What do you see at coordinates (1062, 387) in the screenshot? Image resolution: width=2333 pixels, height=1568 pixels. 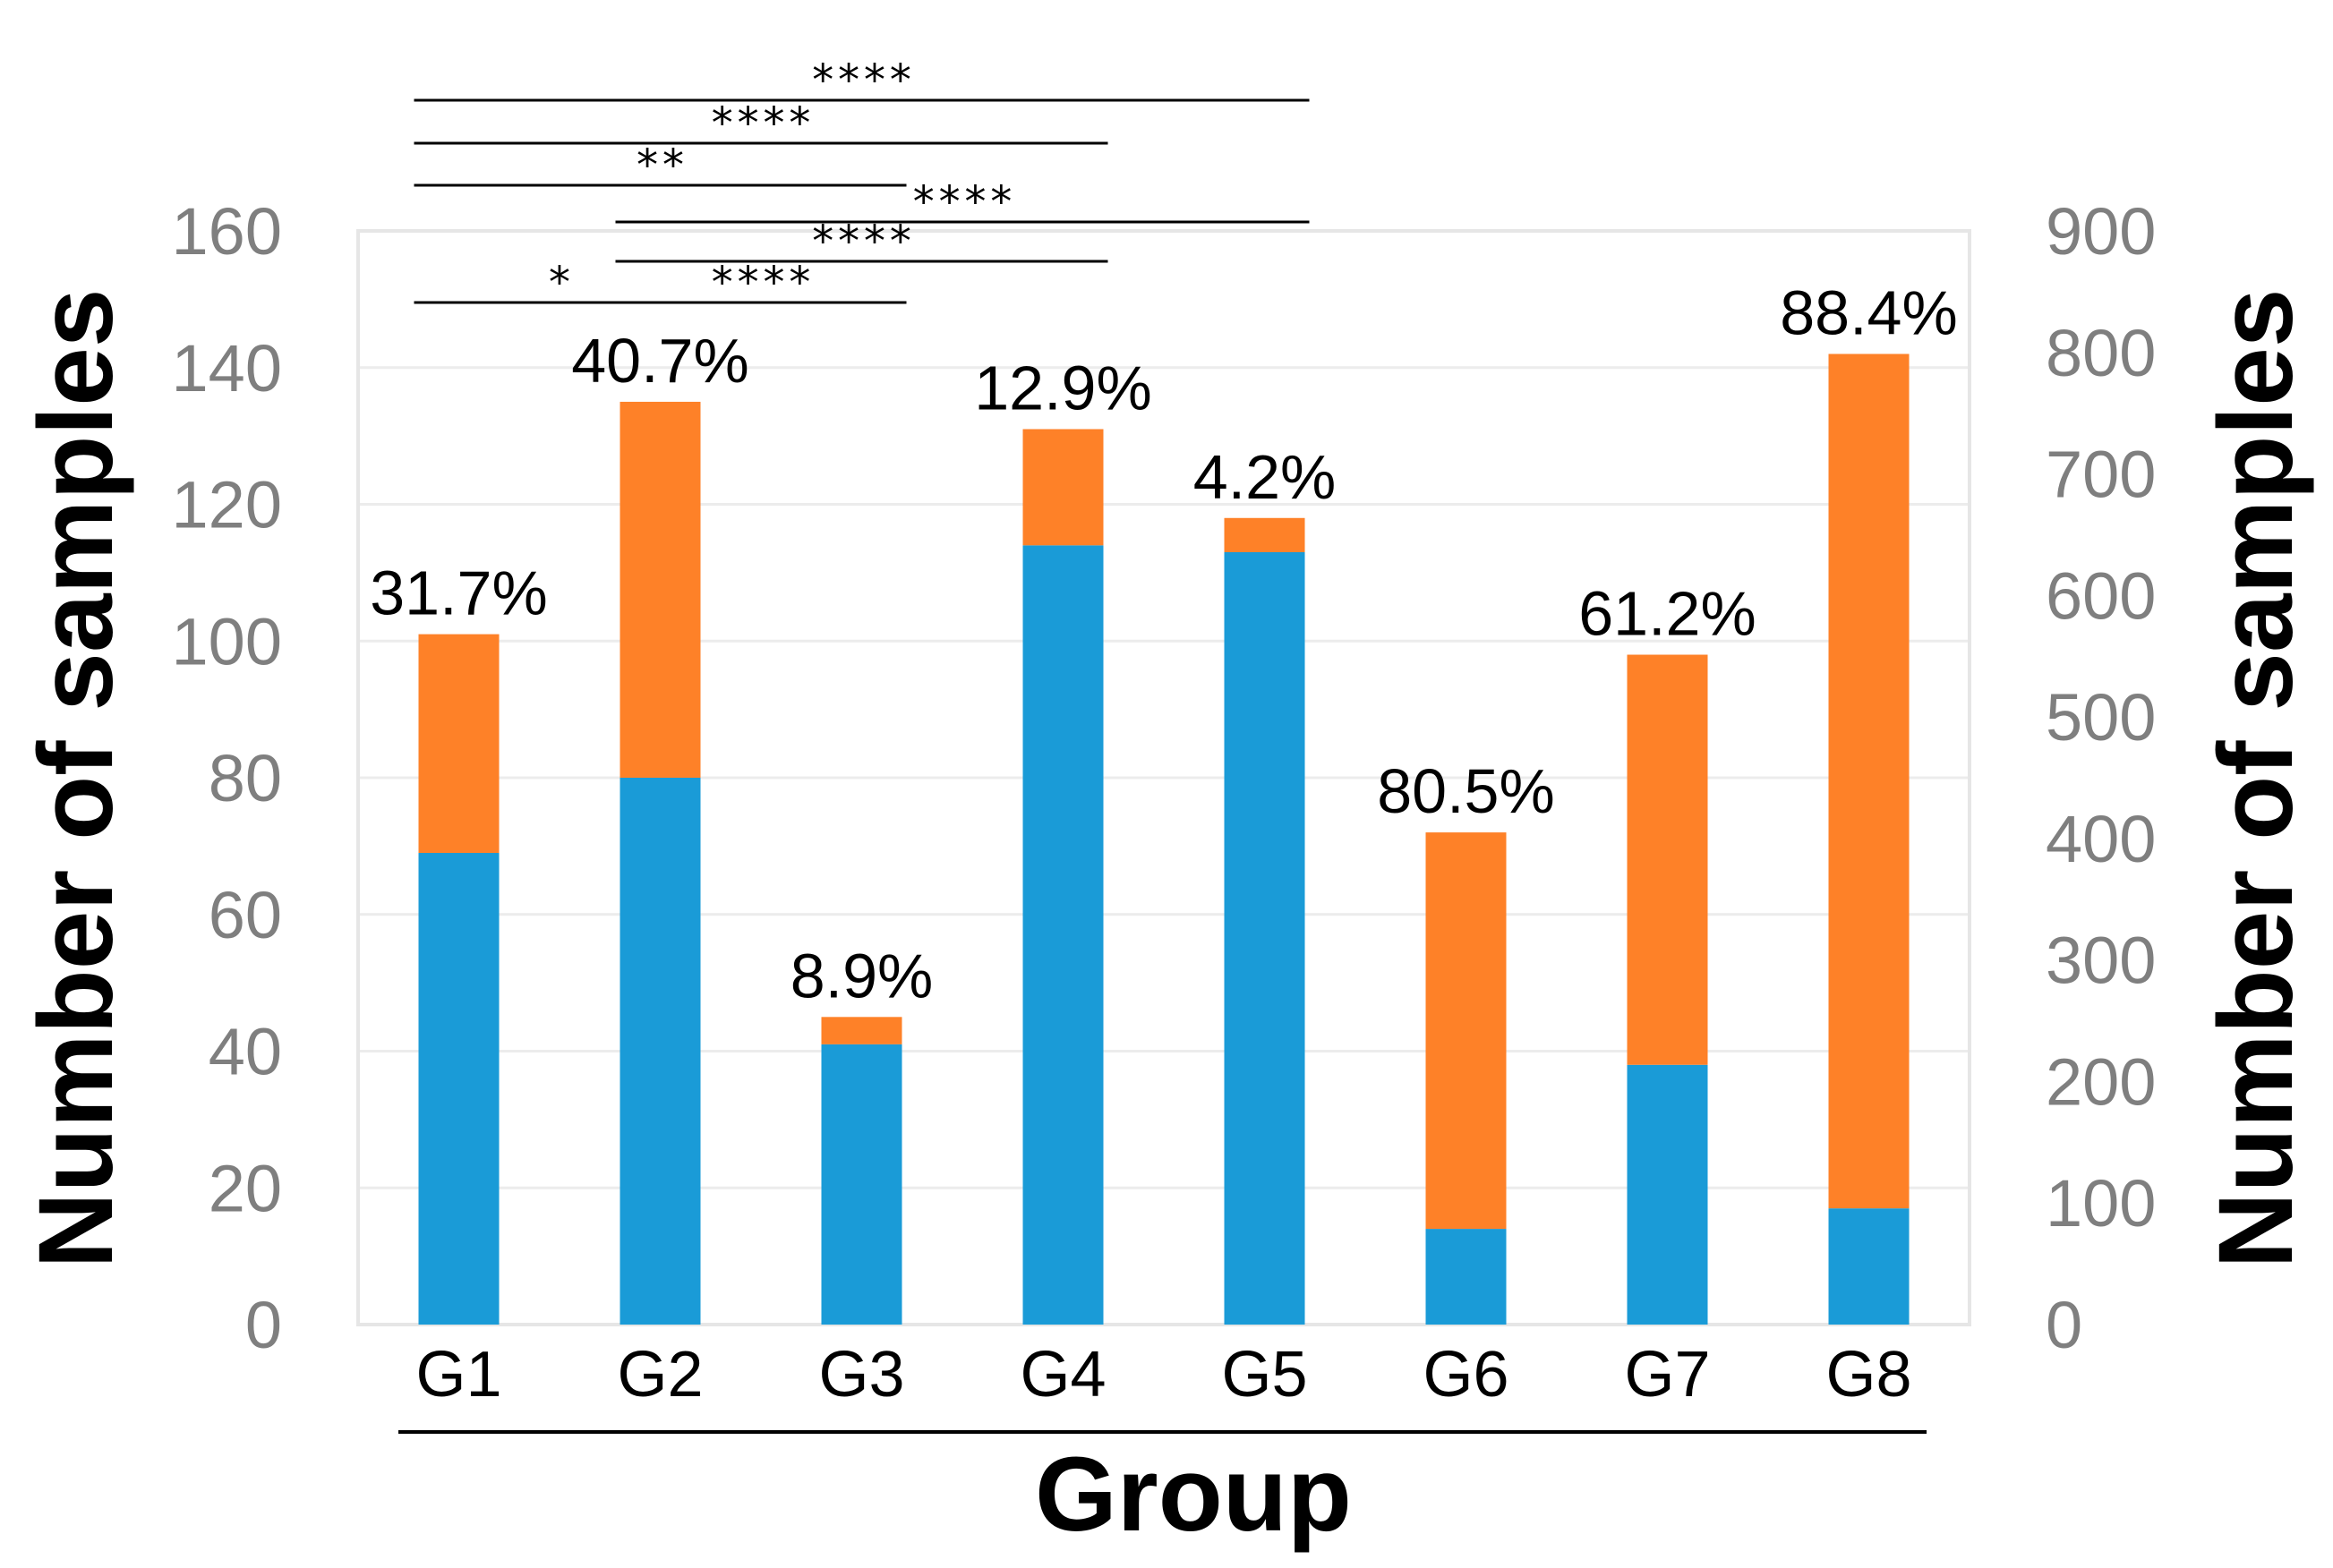 I see `percent-label-g4: 12.9%` at bounding box center [1062, 387].